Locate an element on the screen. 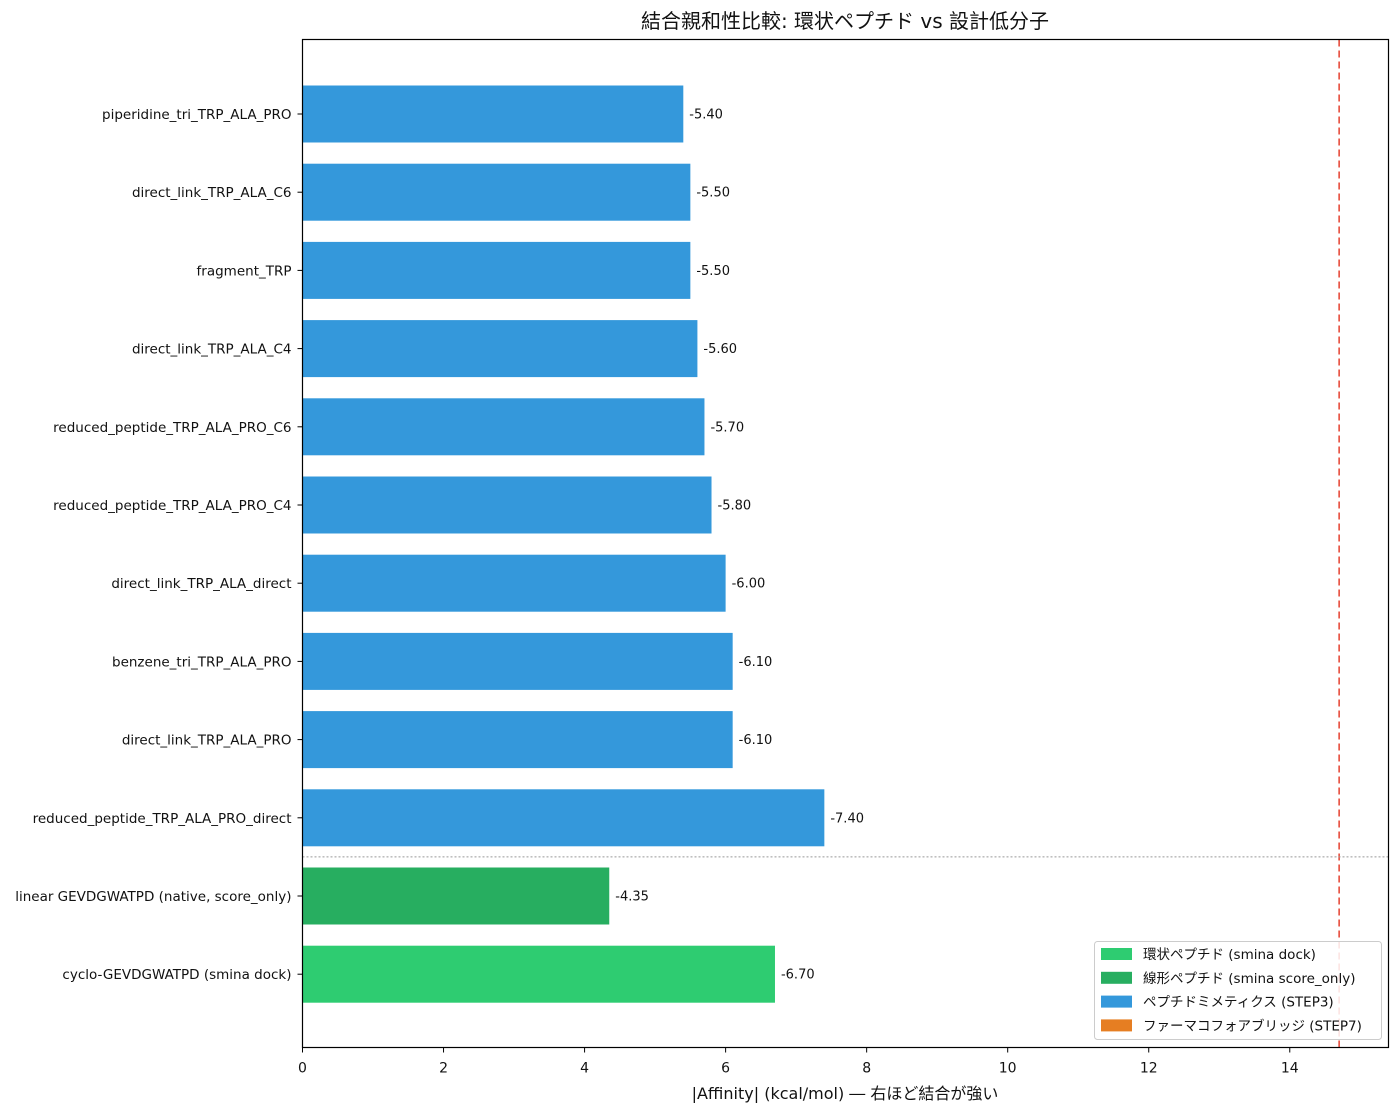 This screenshot has height=1116, width=1400. chart-title: 結合親和性比較: 環状ペプチド vs 設計低分子 is located at coordinates (845, 21).